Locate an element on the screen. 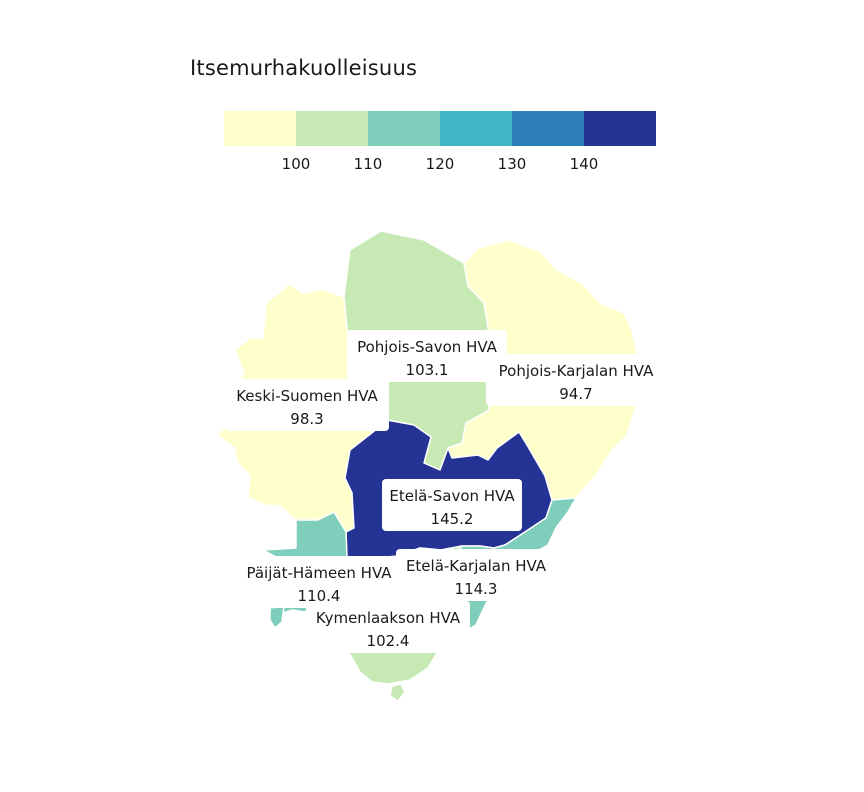  island-paijat-hame is located at coordinates (277, 617).